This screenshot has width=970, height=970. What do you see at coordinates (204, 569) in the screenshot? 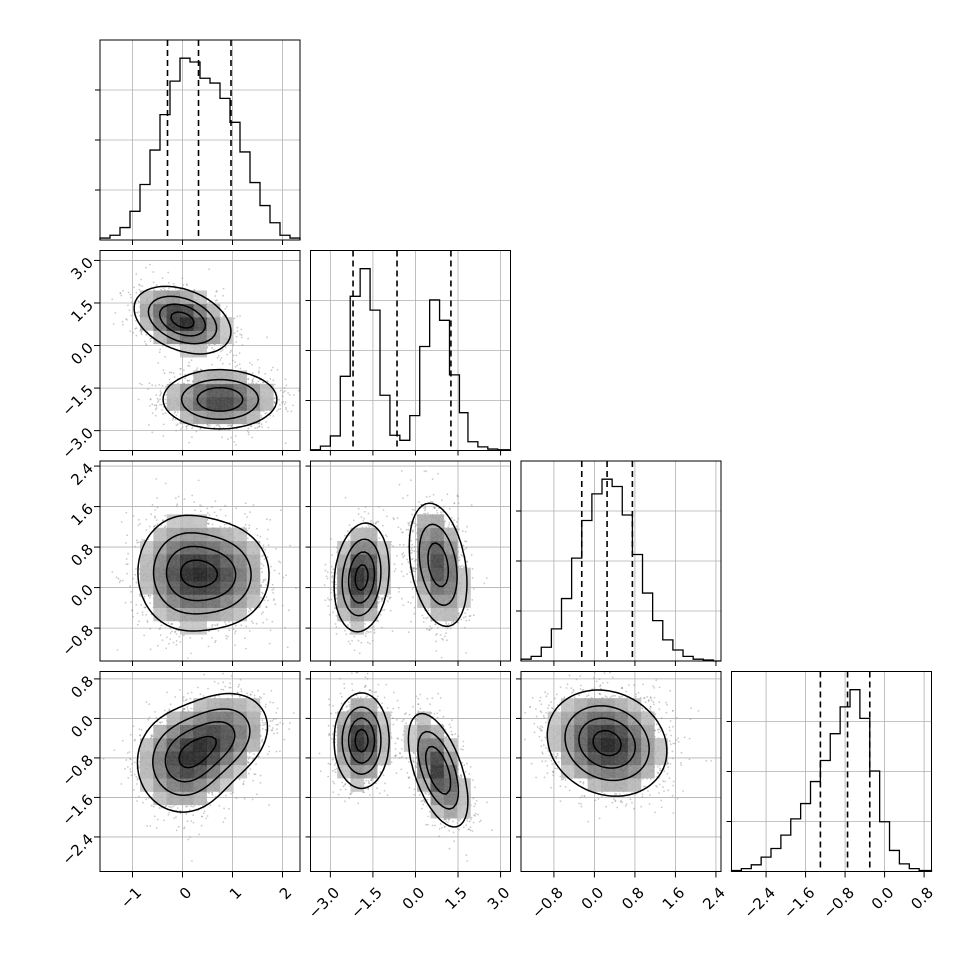
I see `joint-content` at bounding box center [204, 569].